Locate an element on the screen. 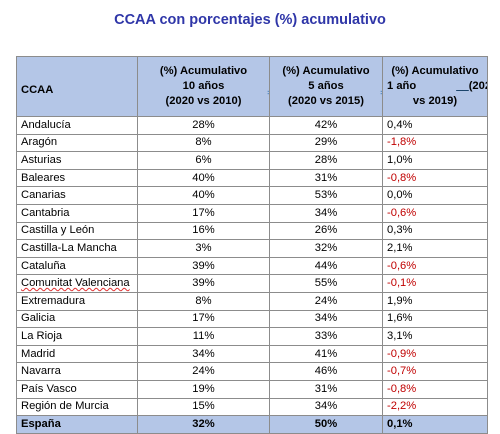 Image resolution: width=500 pixels, height=434 pixels. region-name: Extremadura is located at coordinates (77, 301).